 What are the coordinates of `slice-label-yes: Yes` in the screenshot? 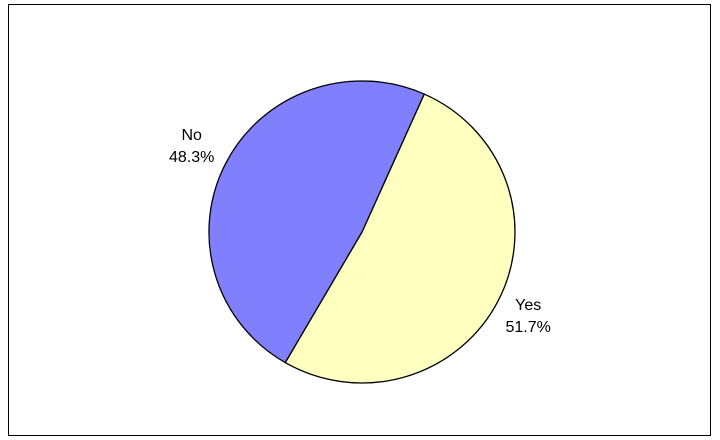 It's located at (528, 305).